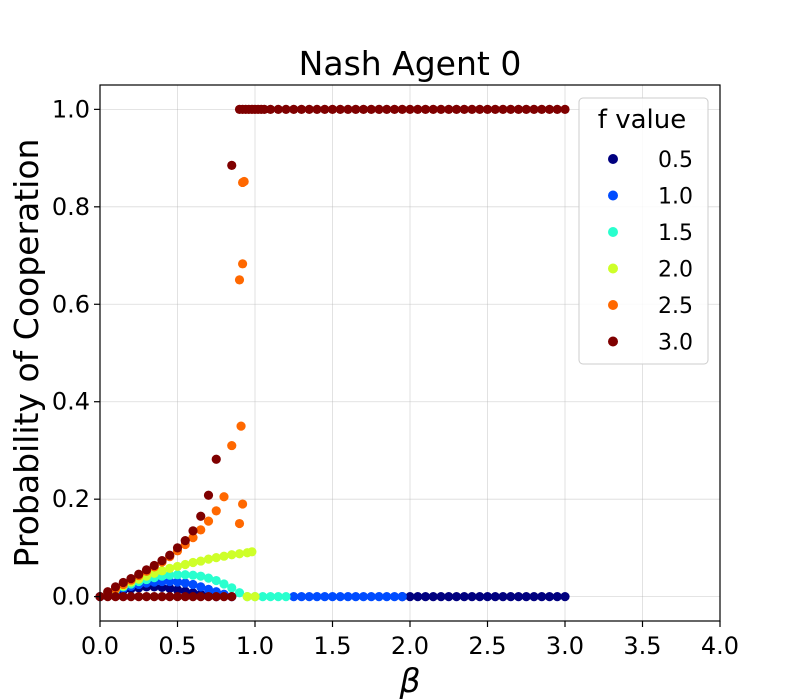  I want to click on legend: f value 0.5 1.0 1.5 2.0 2.5 3.0, so click(643, 231).